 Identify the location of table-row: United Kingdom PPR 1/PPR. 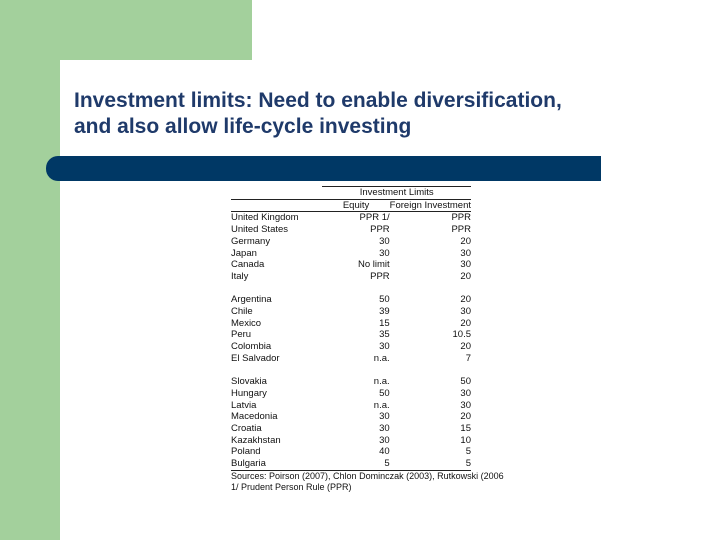
(351, 218).